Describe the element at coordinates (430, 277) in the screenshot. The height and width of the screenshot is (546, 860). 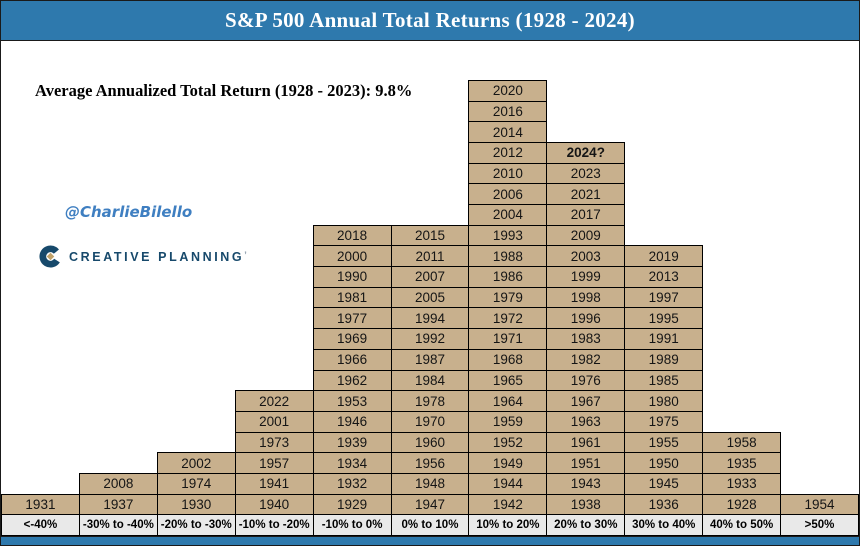
I see `year-cell: 2007` at that location.